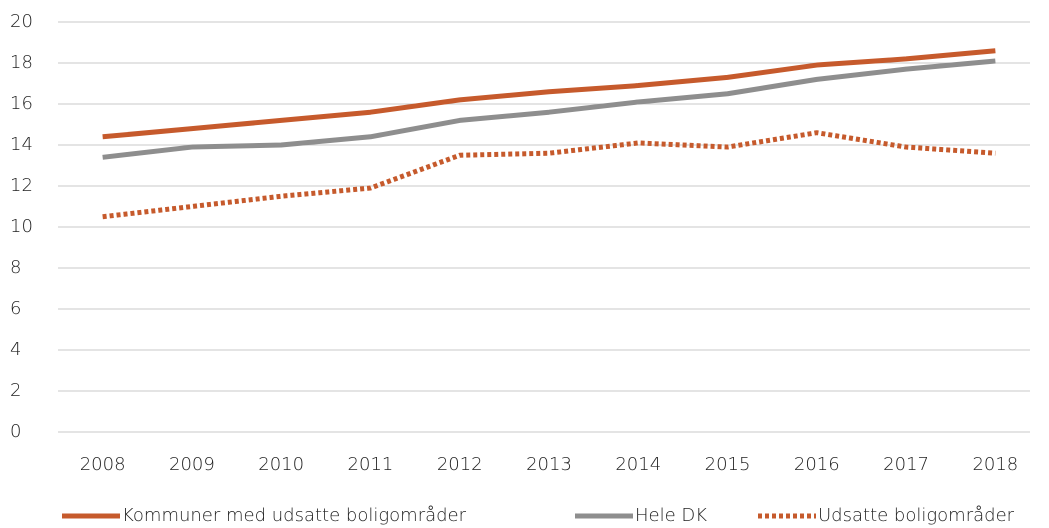 The width and height of the screenshot is (1049, 528). Describe the element at coordinates (21, 103) in the screenshot. I see `y-tick-label: 16` at that location.